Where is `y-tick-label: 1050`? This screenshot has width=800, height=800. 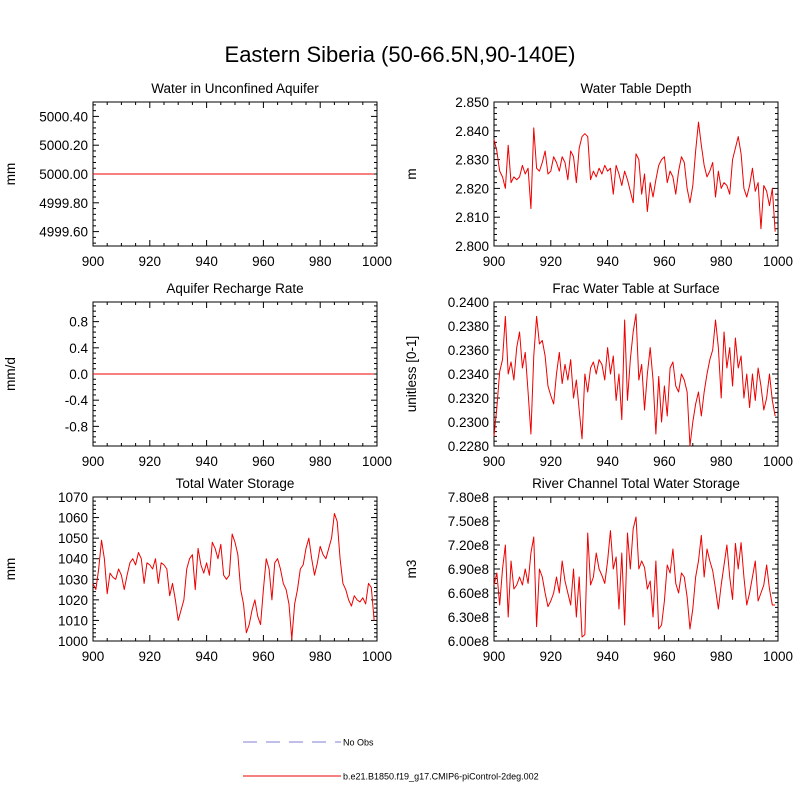 y-tick-label: 1050 is located at coordinates (73, 538).